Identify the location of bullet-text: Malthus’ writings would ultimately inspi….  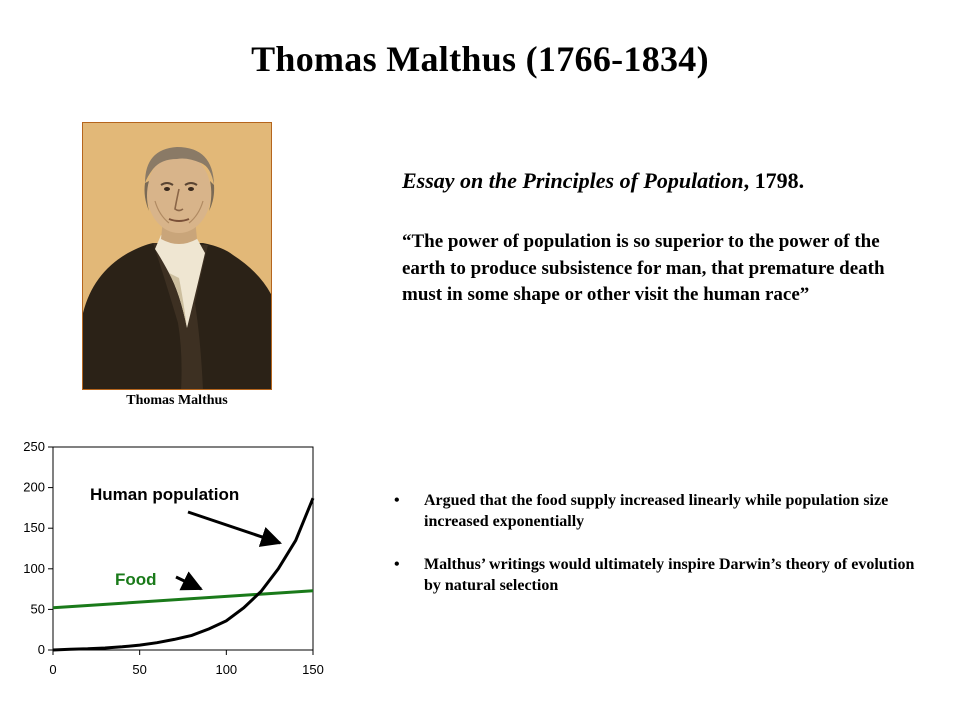
(669, 575).